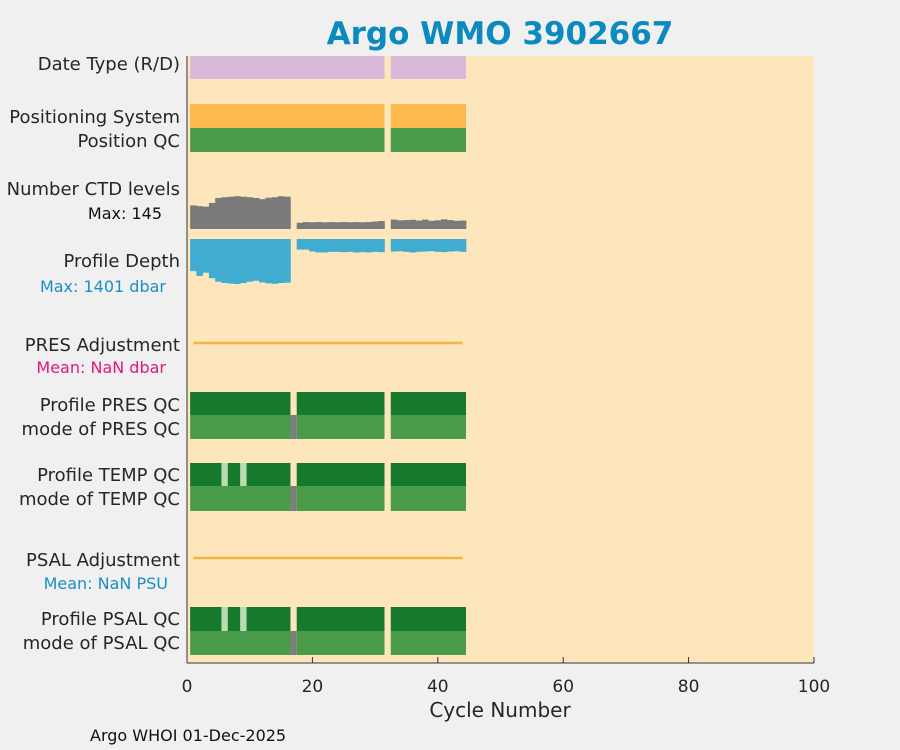  I want to click on row-label-date-type: Date Type (R/D), so click(109, 64).